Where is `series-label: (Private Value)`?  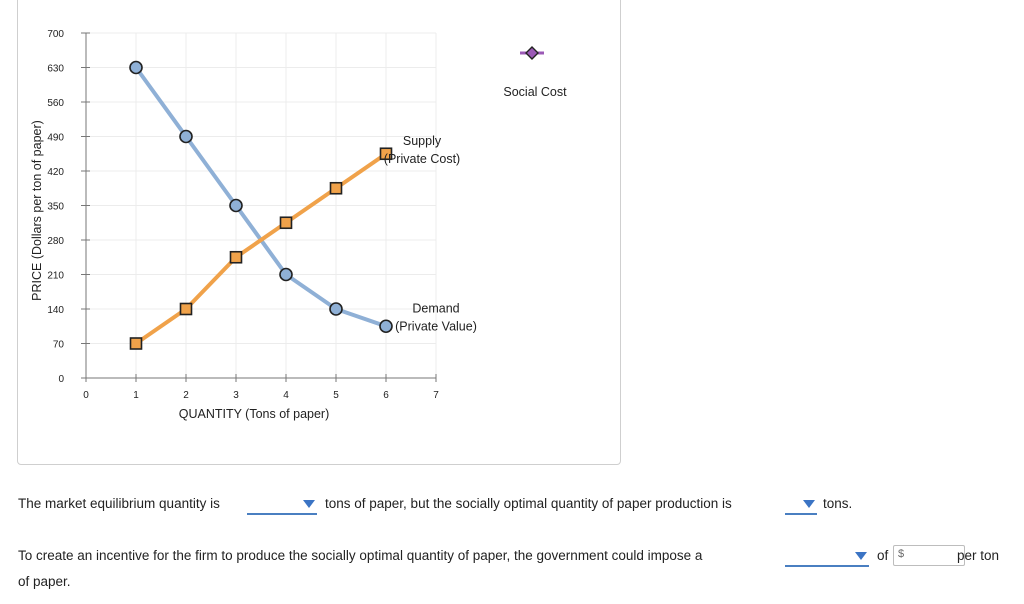
series-label: (Private Value) is located at coordinates (436, 326).